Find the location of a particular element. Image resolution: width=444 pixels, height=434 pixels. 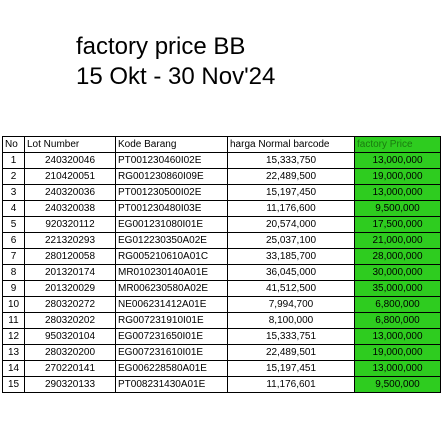

cell-no: 5 is located at coordinates (13, 224).